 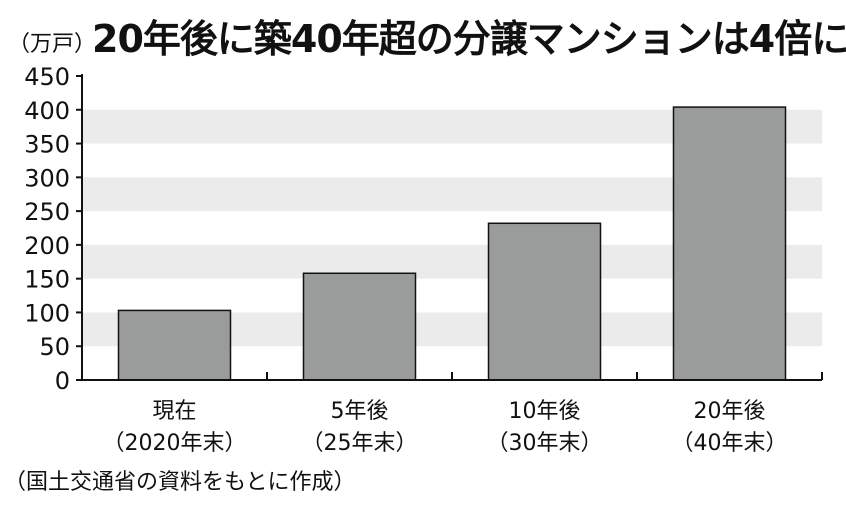 What do you see at coordinates (52, 44) in the screenshot?
I see `y-axis-unit-label: （万戸）` at bounding box center [52, 44].